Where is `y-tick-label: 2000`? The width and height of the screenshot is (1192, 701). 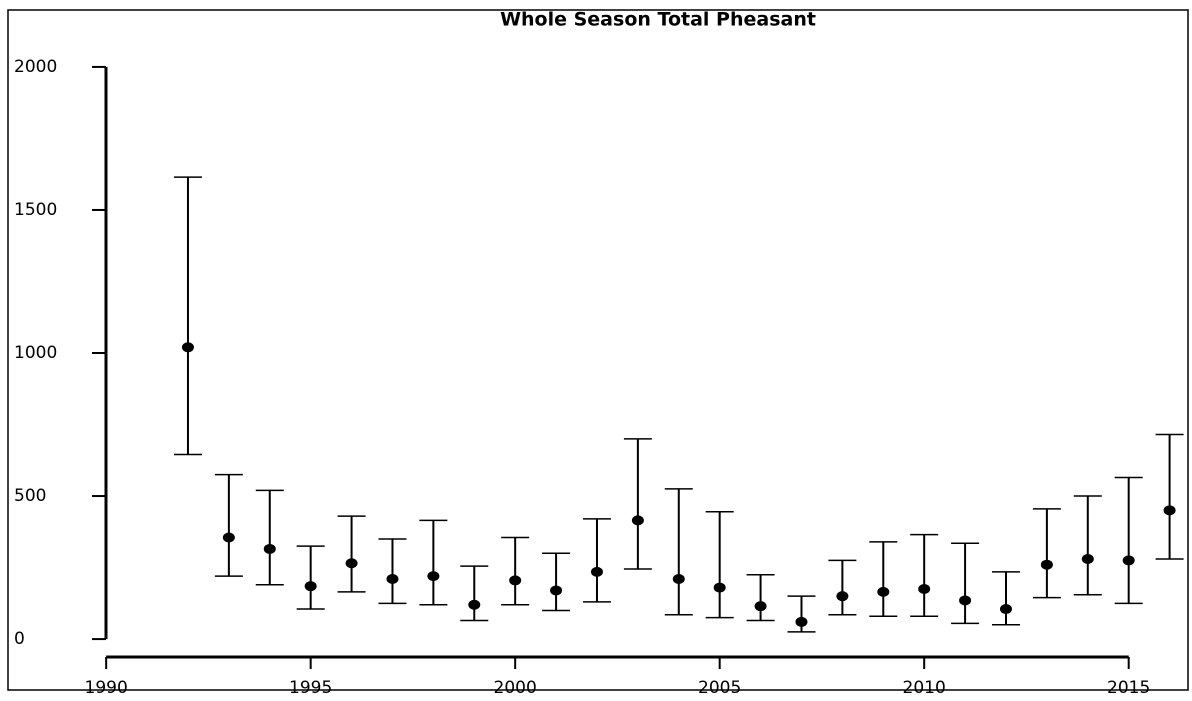 y-tick-label: 2000 is located at coordinates (35, 67).